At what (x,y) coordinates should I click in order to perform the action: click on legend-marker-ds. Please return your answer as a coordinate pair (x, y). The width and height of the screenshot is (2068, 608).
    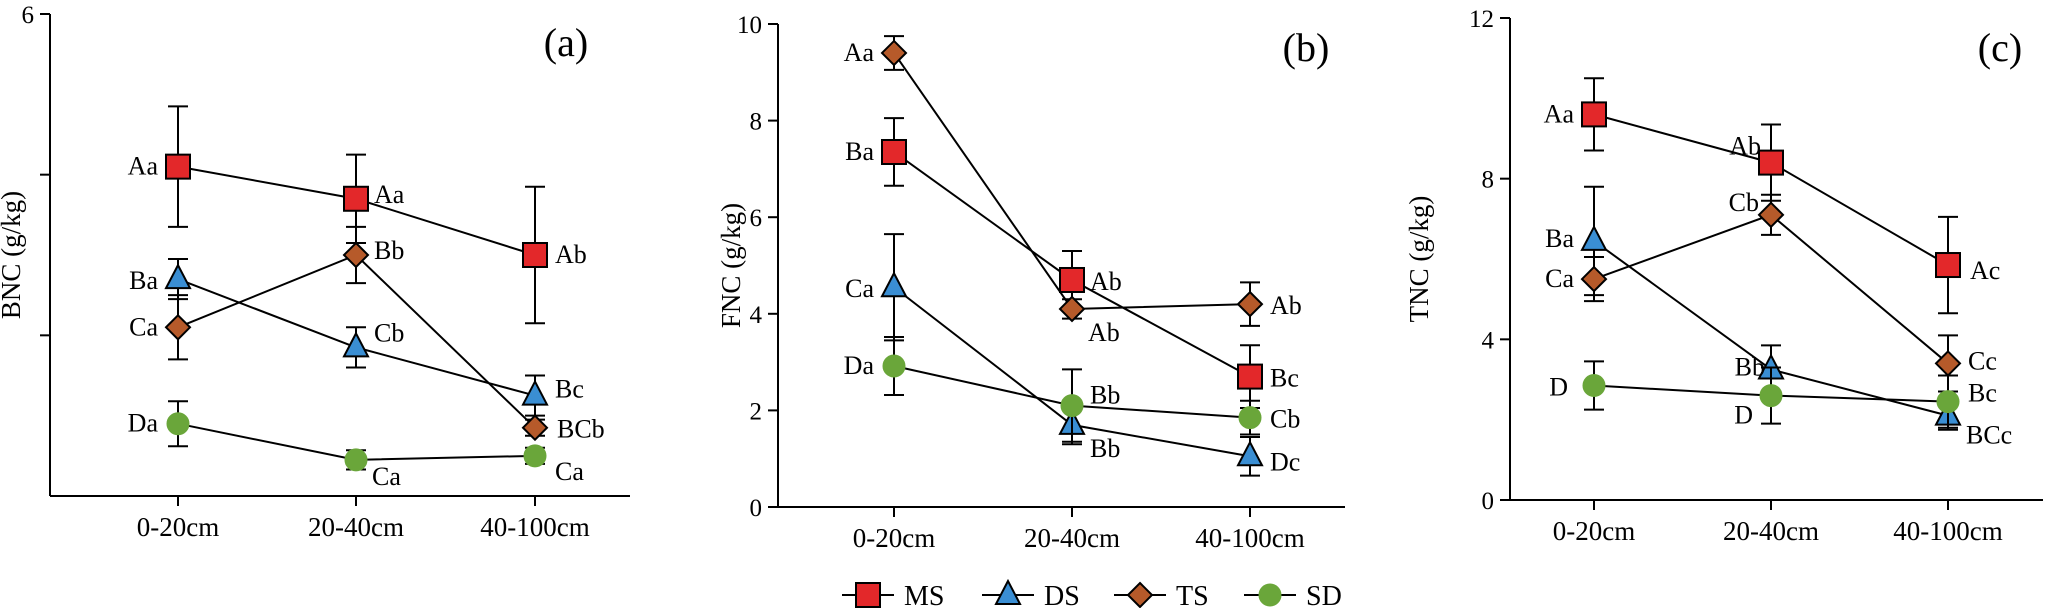
    Looking at the image, I should click on (1008, 591).